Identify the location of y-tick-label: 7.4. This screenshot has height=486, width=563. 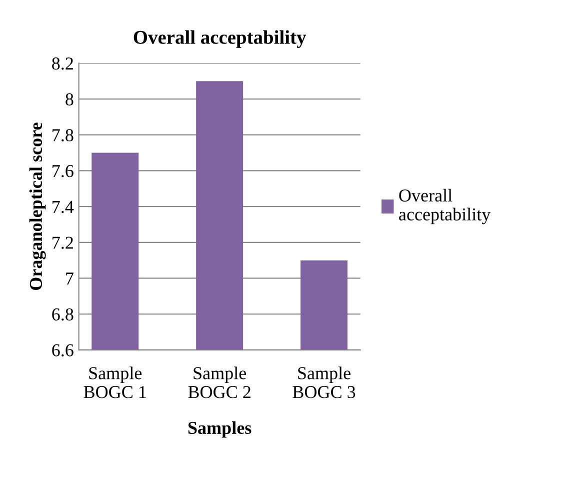
(63, 207).